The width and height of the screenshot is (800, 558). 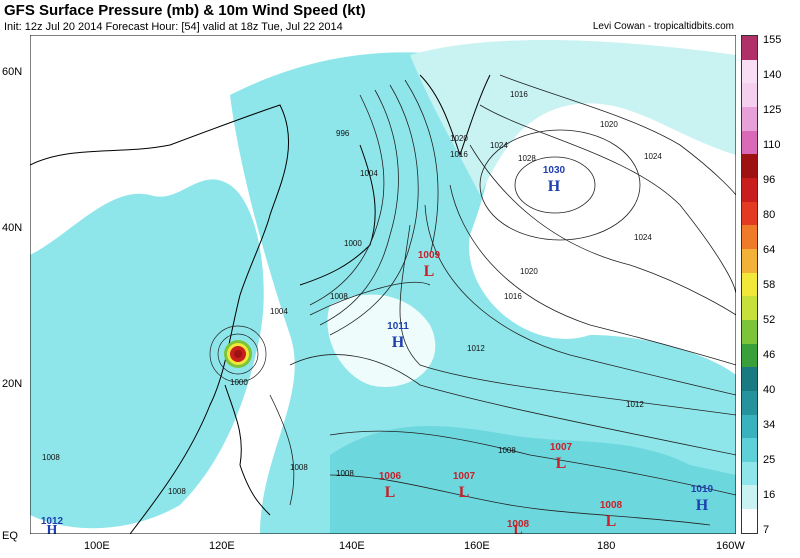 What do you see at coordinates (663, 26) in the screenshot?
I see `map-credit: Levi Cowan - tropicaltidbits.com` at bounding box center [663, 26].